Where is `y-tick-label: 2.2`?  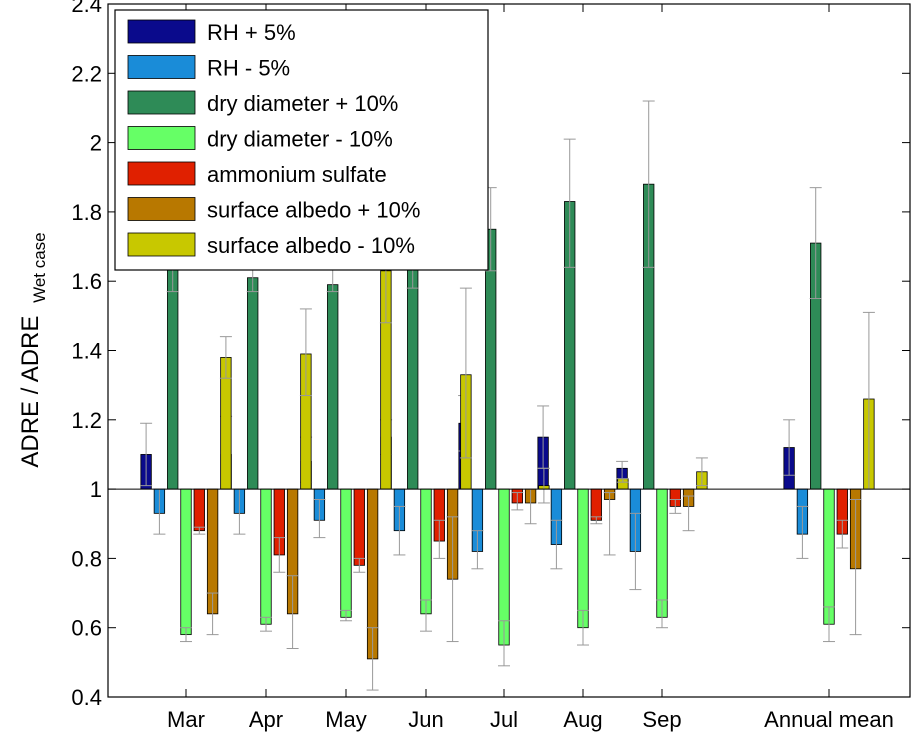 y-tick-label: 2.2 is located at coordinates (86, 73).